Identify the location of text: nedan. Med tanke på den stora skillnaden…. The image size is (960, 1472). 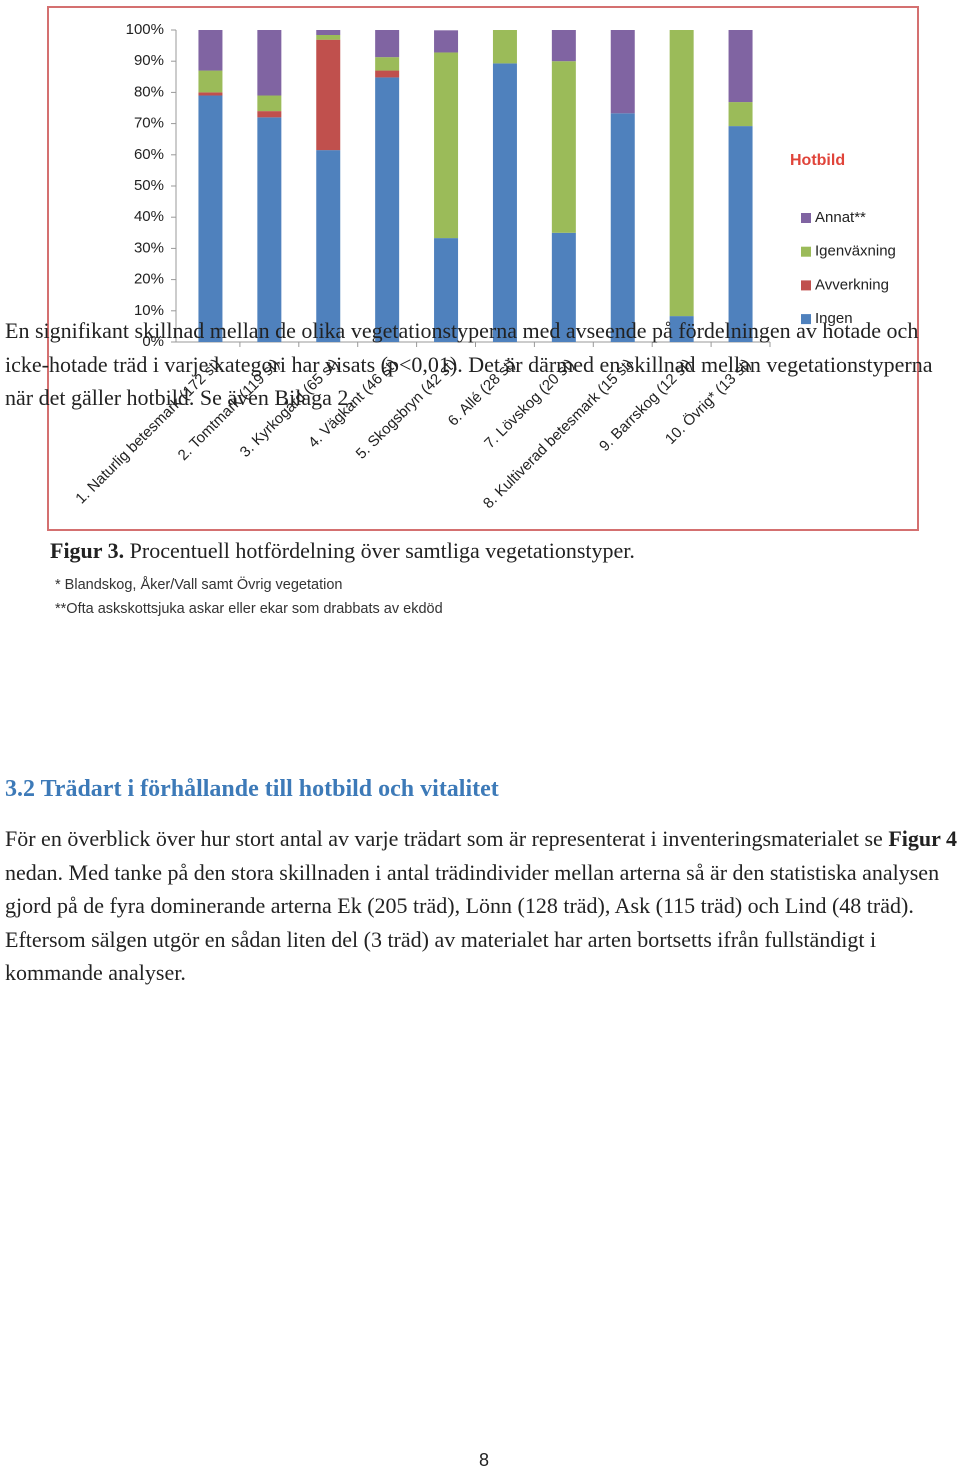
(472, 922).